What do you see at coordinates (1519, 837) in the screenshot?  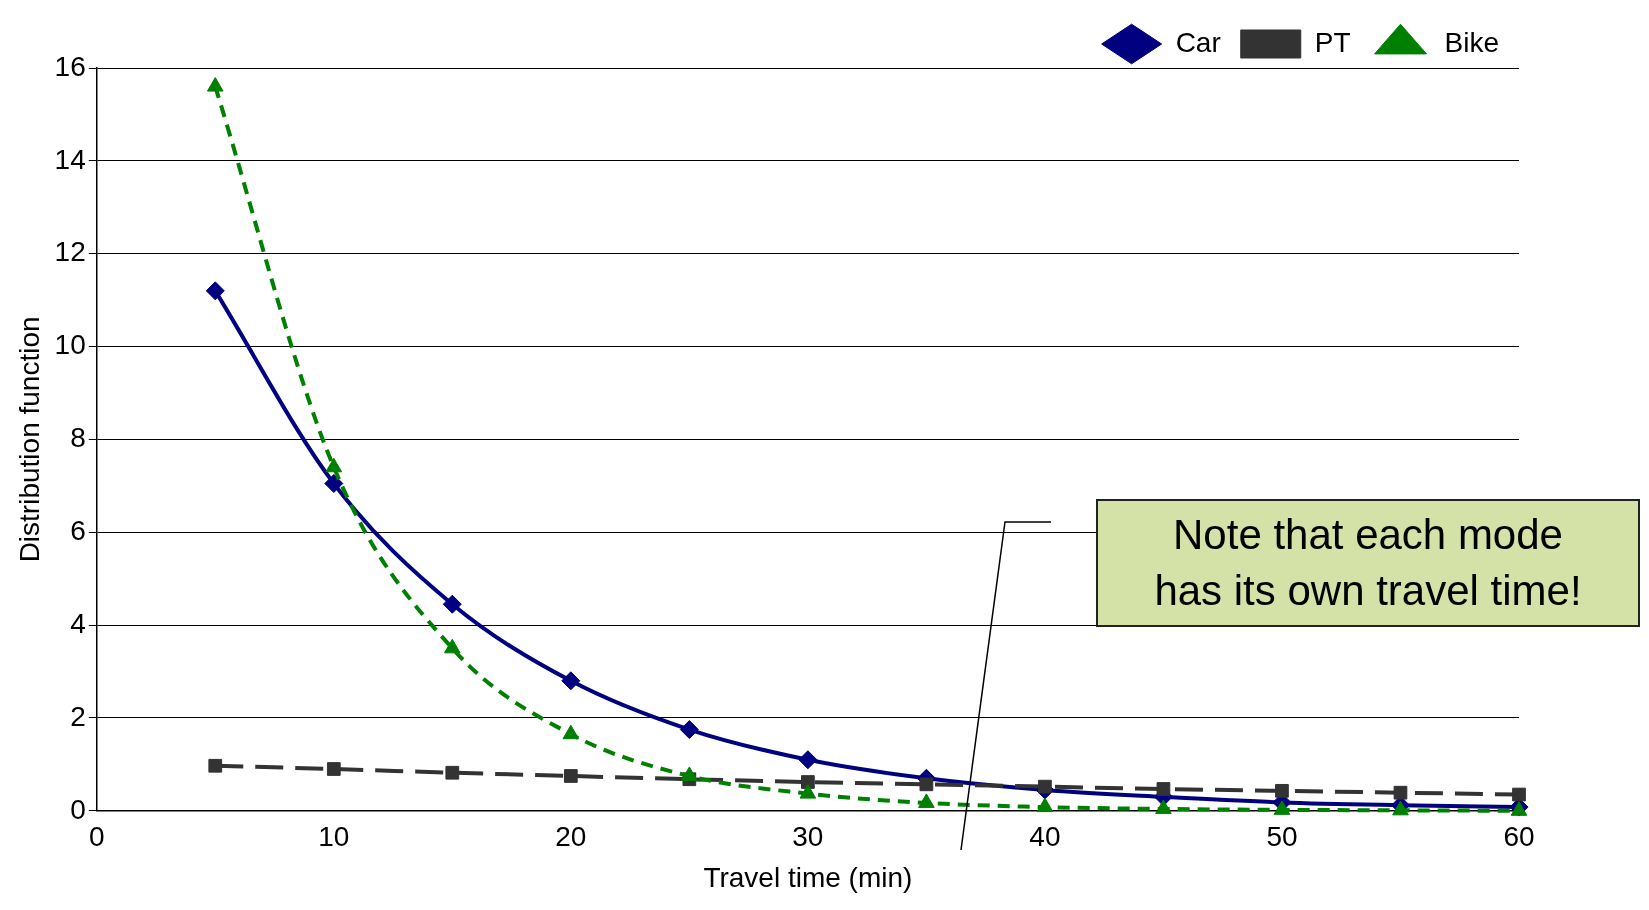 I see `x-tick-label: 60` at bounding box center [1519, 837].